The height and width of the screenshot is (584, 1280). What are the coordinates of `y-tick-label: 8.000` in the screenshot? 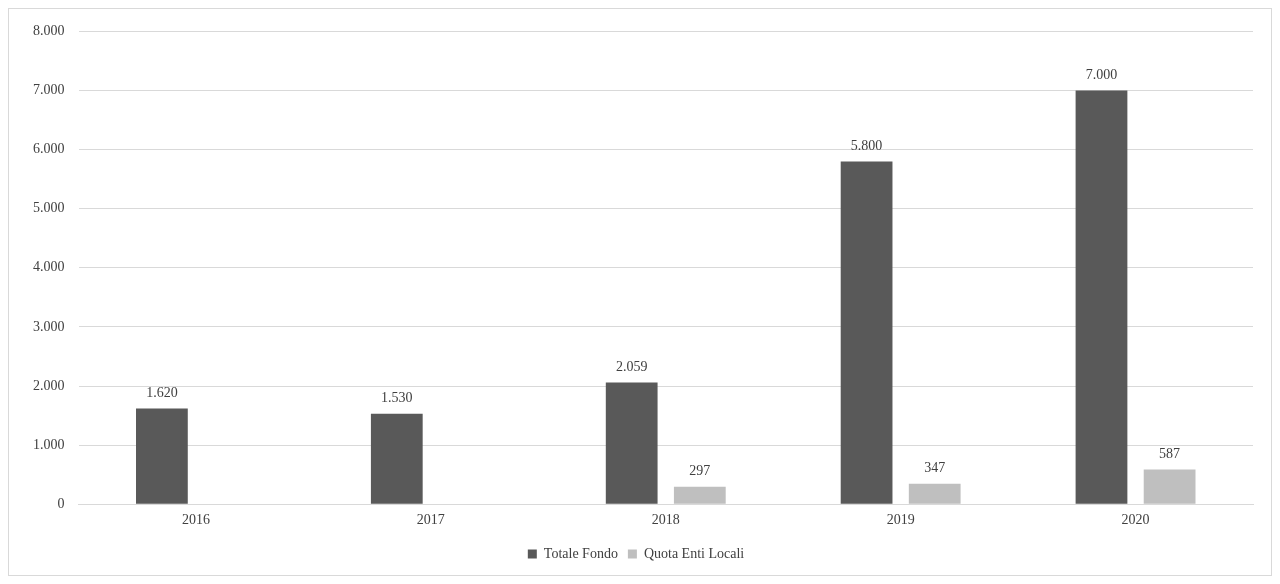 It's located at (49, 31).